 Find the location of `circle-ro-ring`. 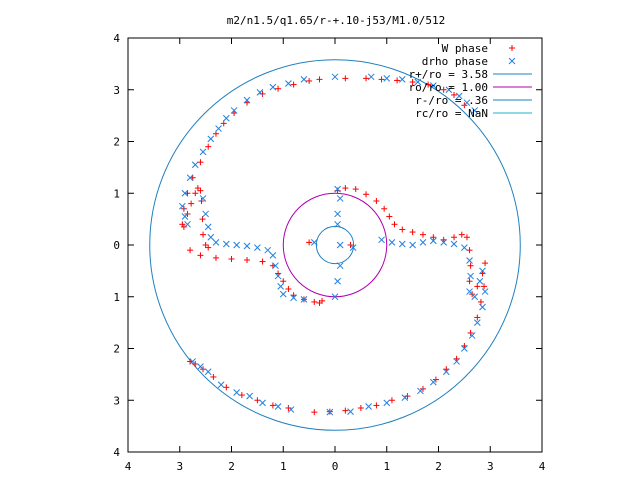

circle-ro-ring is located at coordinates (335, 245).